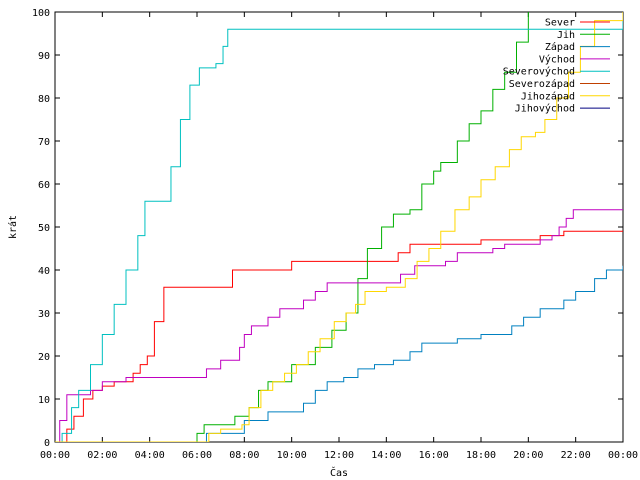 This screenshot has height=480, width=640. Describe the element at coordinates (44, 185) in the screenshot. I see `y-tick-label: 60` at that location.